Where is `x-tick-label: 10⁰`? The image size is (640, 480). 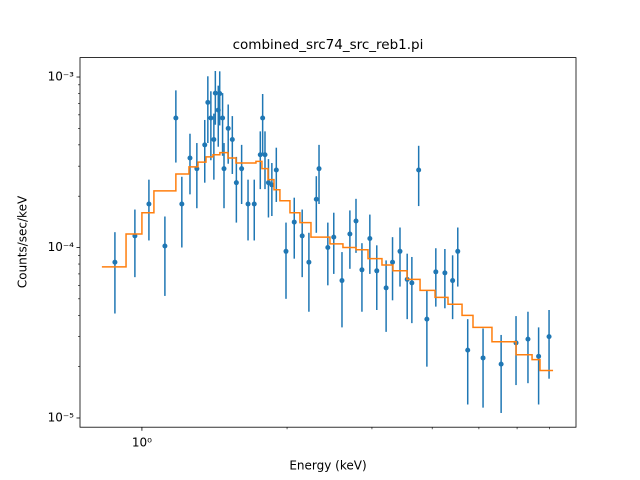 x-tick-label: 10⁰ is located at coordinates (142, 443).